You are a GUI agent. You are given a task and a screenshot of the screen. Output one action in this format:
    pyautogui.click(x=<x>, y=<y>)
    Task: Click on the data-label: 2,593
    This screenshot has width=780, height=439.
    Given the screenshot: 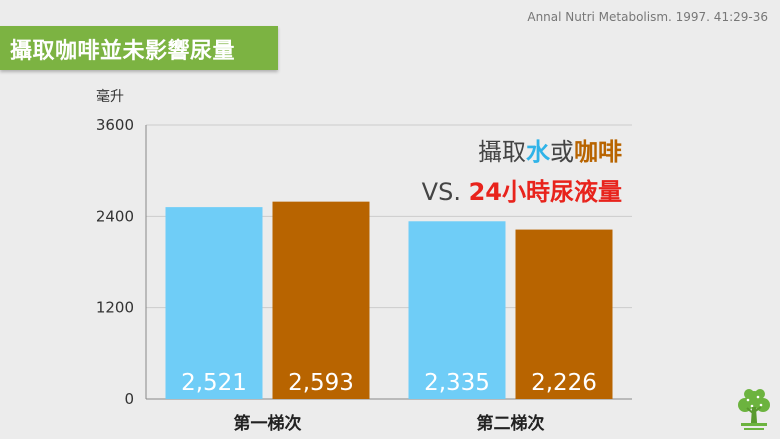 What is the action you would take?
    pyautogui.click(x=321, y=383)
    